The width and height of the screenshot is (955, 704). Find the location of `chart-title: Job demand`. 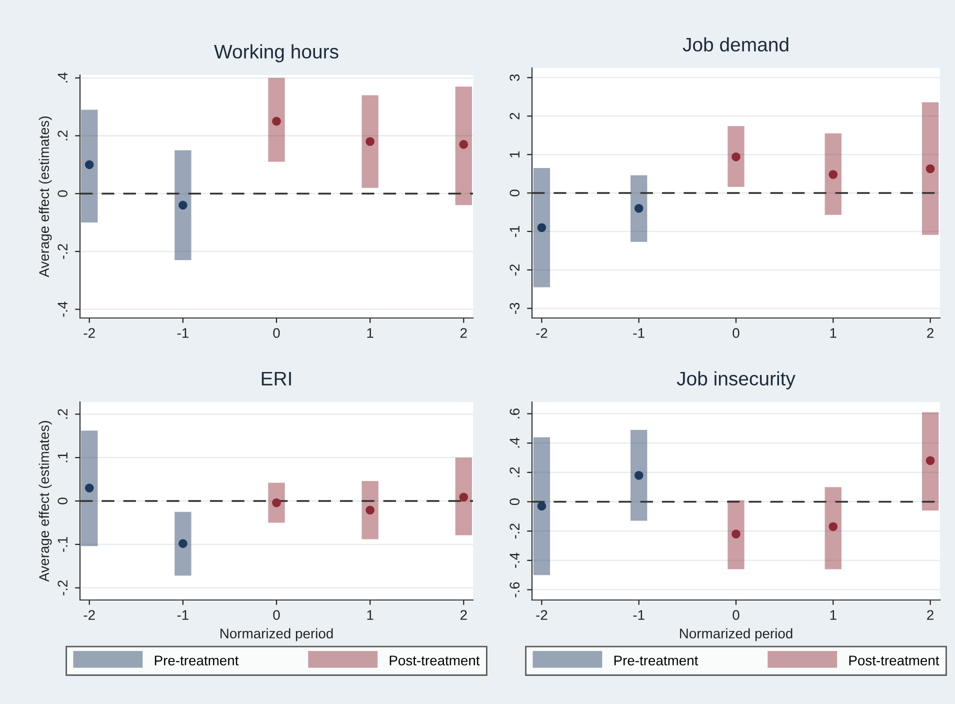

chart-title: Job demand is located at coordinates (735, 44).